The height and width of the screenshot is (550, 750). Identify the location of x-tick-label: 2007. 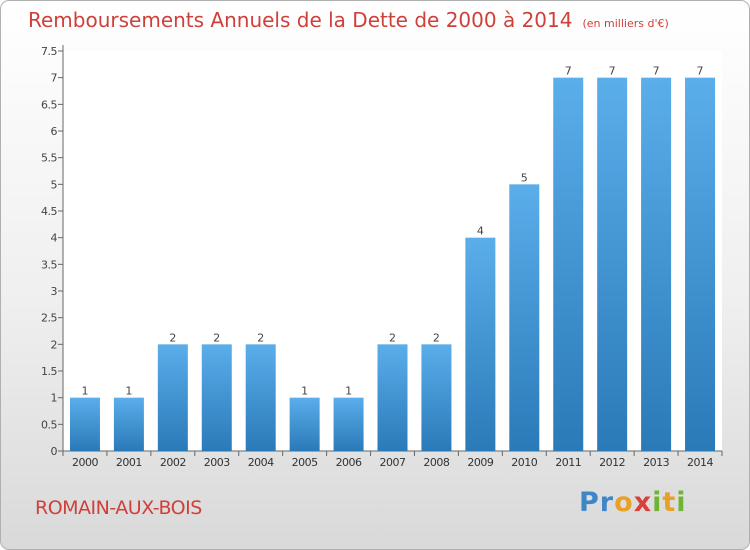
(393, 462).